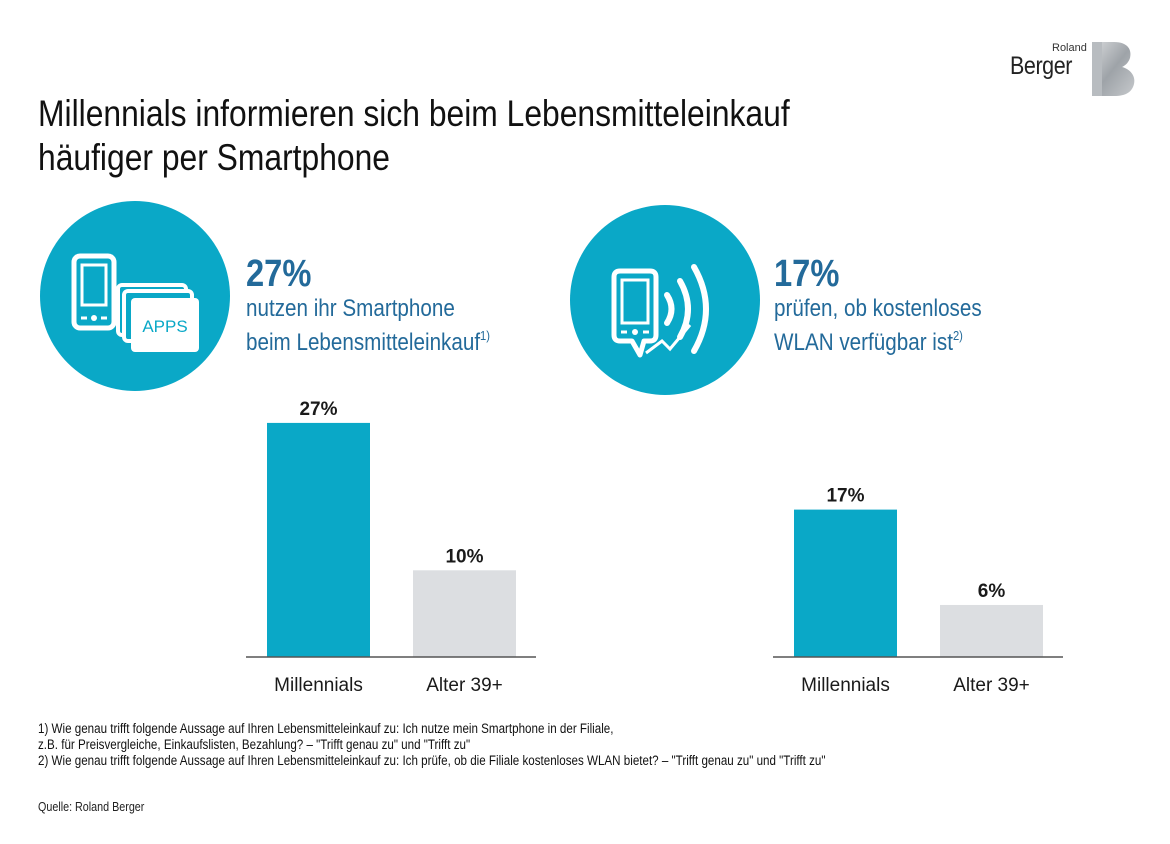  What do you see at coordinates (957, 335) in the screenshot?
I see `footnote-ref: 2)` at bounding box center [957, 335].